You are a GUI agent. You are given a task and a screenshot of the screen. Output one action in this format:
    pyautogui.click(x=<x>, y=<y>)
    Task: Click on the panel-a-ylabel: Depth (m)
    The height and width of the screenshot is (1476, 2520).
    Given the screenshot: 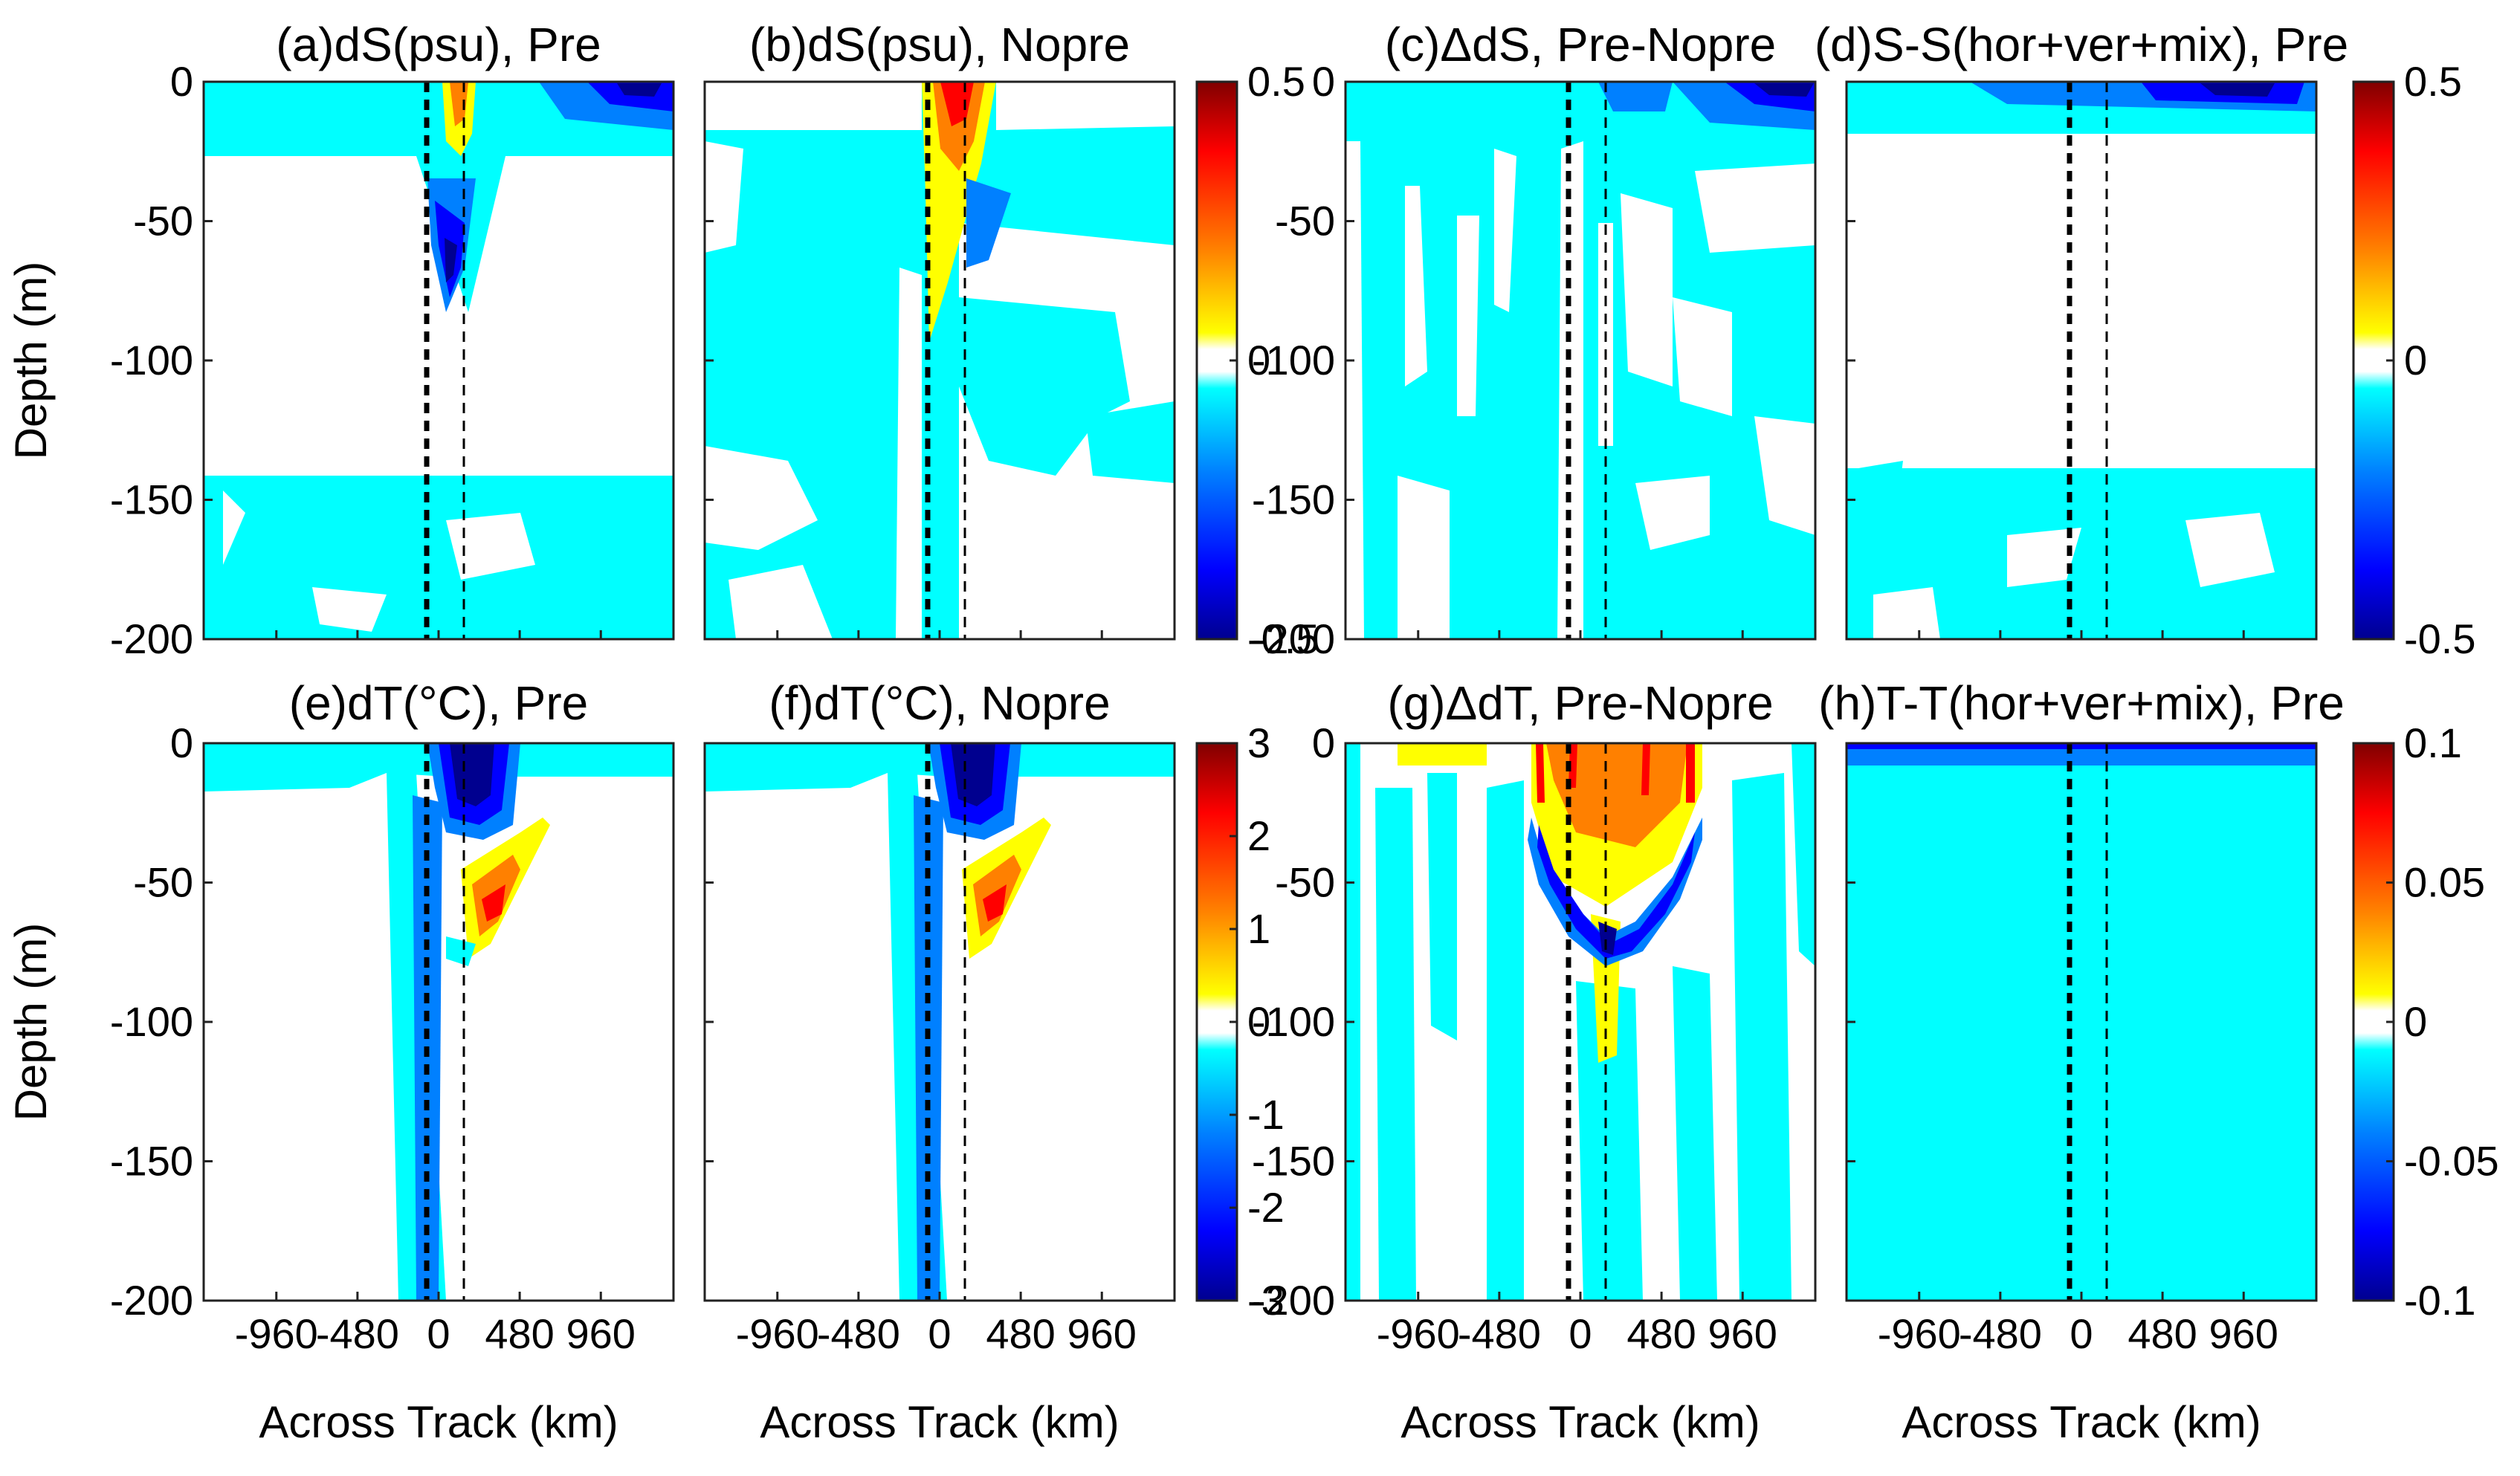 What is the action you would take?
    pyautogui.click(x=31, y=361)
    